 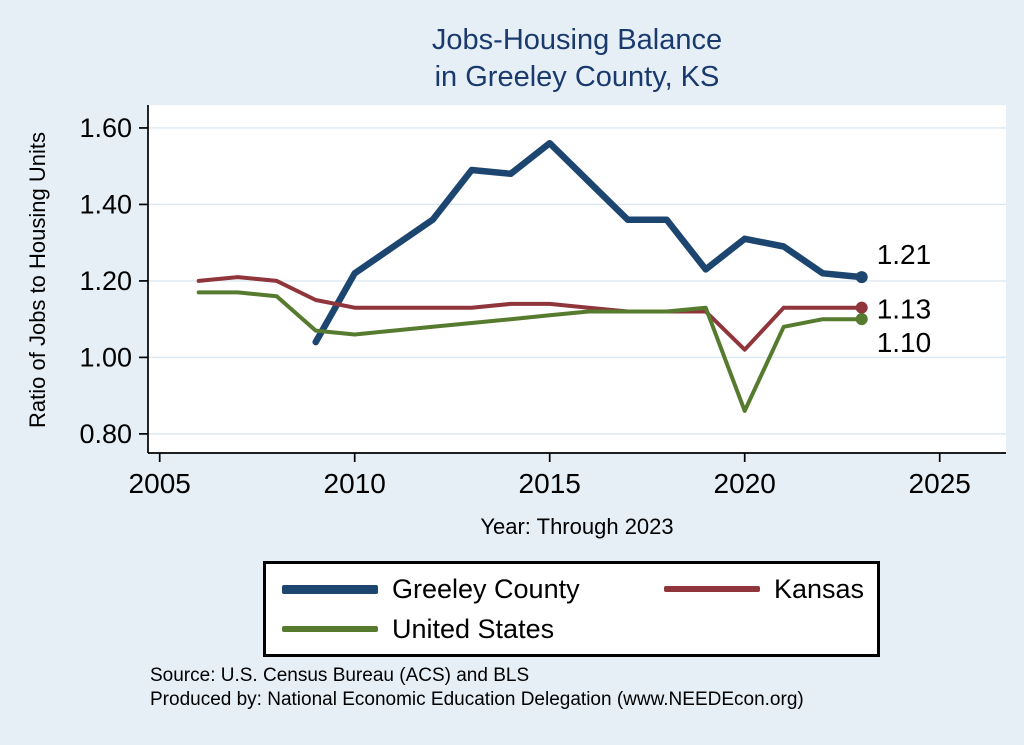 I want to click on legend-item-united-states: United States, so click(x=473, y=629).